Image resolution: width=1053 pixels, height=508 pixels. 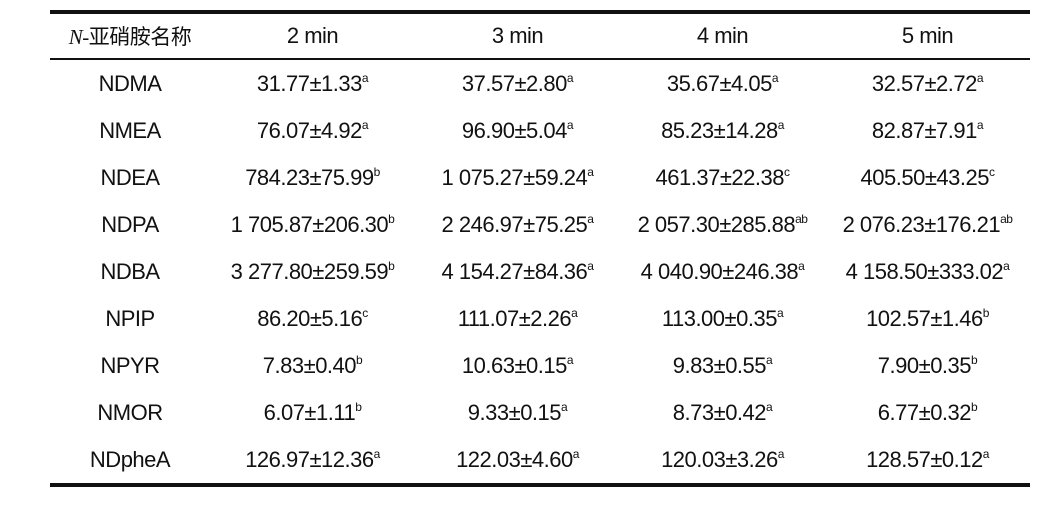 What do you see at coordinates (130, 412) in the screenshot?
I see `name-cell: NMOR` at bounding box center [130, 412].